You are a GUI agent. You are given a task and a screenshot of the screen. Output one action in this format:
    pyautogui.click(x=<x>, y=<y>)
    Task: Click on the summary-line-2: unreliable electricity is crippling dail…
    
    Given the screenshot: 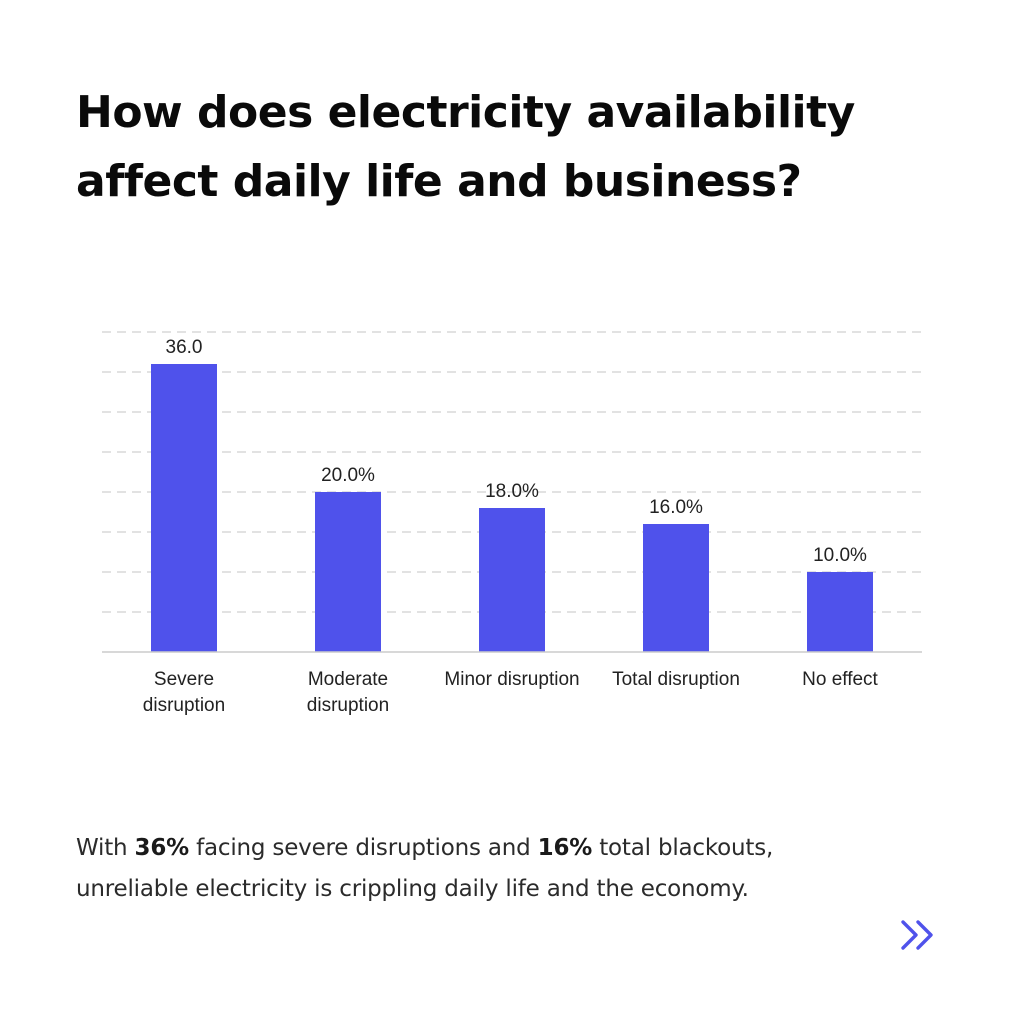 What is the action you would take?
    pyautogui.click(x=412, y=889)
    